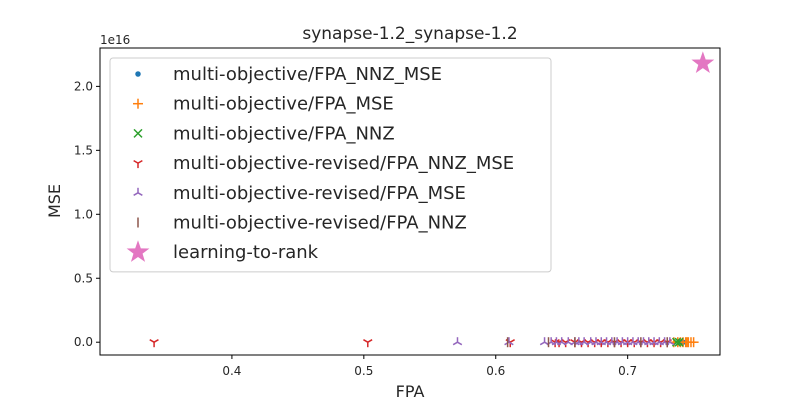 Image resolution: width=800 pixels, height=400 pixels. What do you see at coordinates (429, 366) in the screenshot?
I see `x-axis-ticks: 0.4 0.5 0.6 0.7` at bounding box center [429, 366].